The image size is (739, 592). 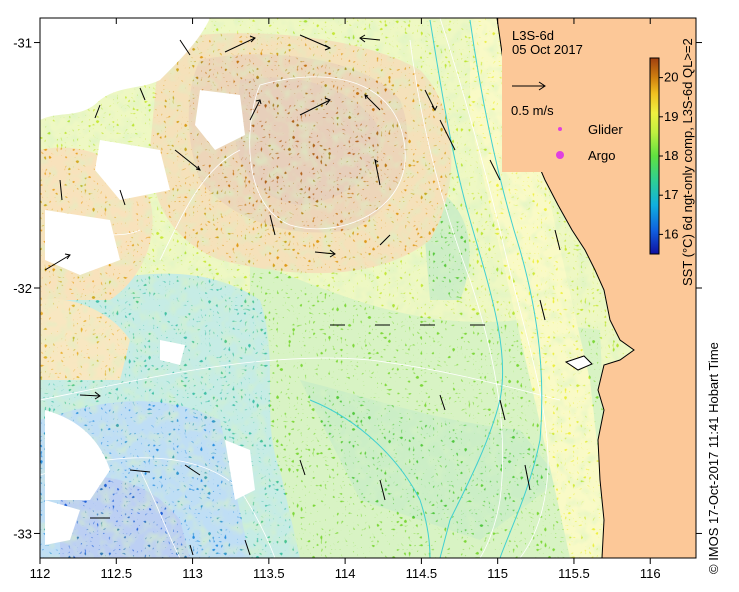 I want to click on colorbar-tick-label: 19, so click(x=671, y=116).